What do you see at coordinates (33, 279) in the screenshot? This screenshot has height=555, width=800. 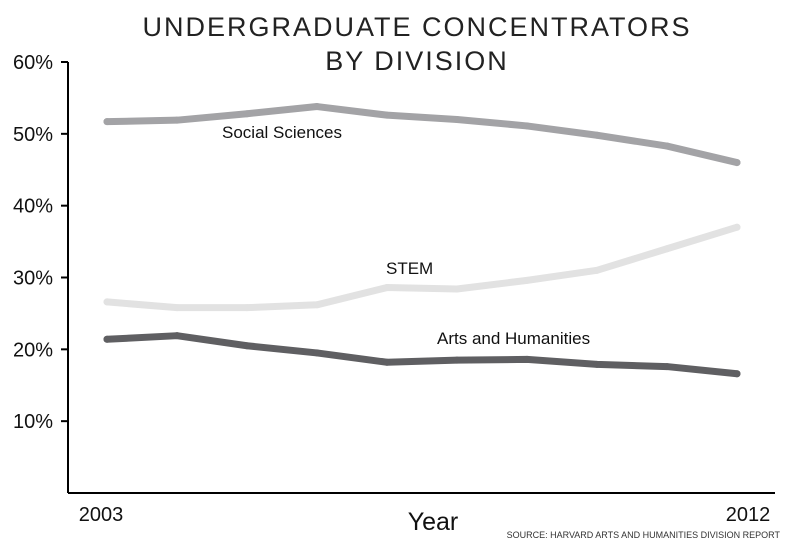 I see `y-tick-label: 30%` at bounding box center [33, 279].